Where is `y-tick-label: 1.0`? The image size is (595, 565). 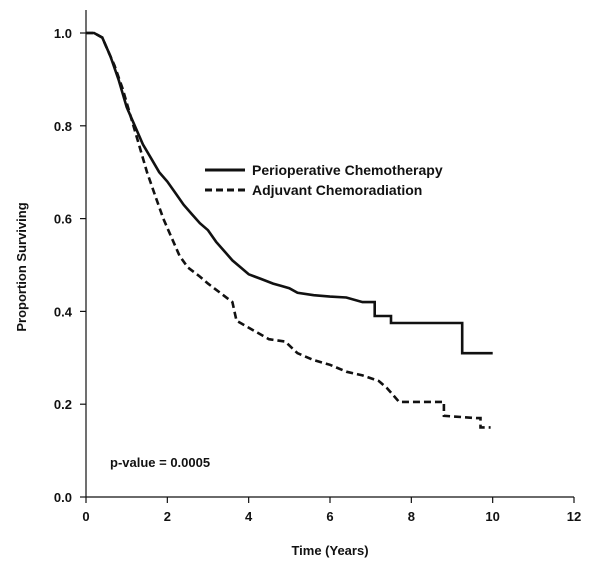 y-tick-label: 1.0 is located at coordinates (63, 33).